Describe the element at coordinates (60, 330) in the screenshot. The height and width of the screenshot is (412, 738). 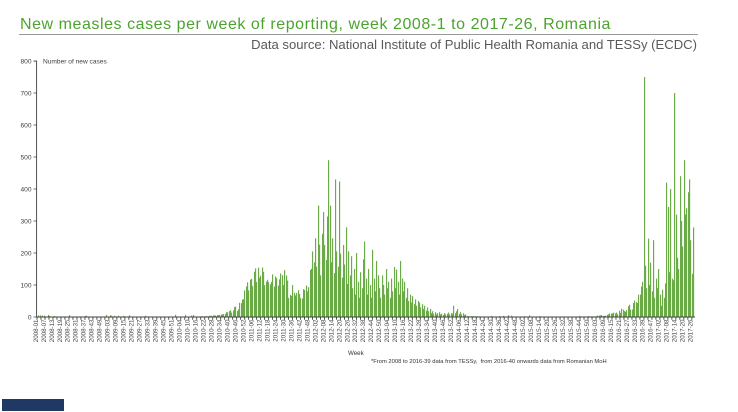
I see `svg-text: 2008-19` at that location.